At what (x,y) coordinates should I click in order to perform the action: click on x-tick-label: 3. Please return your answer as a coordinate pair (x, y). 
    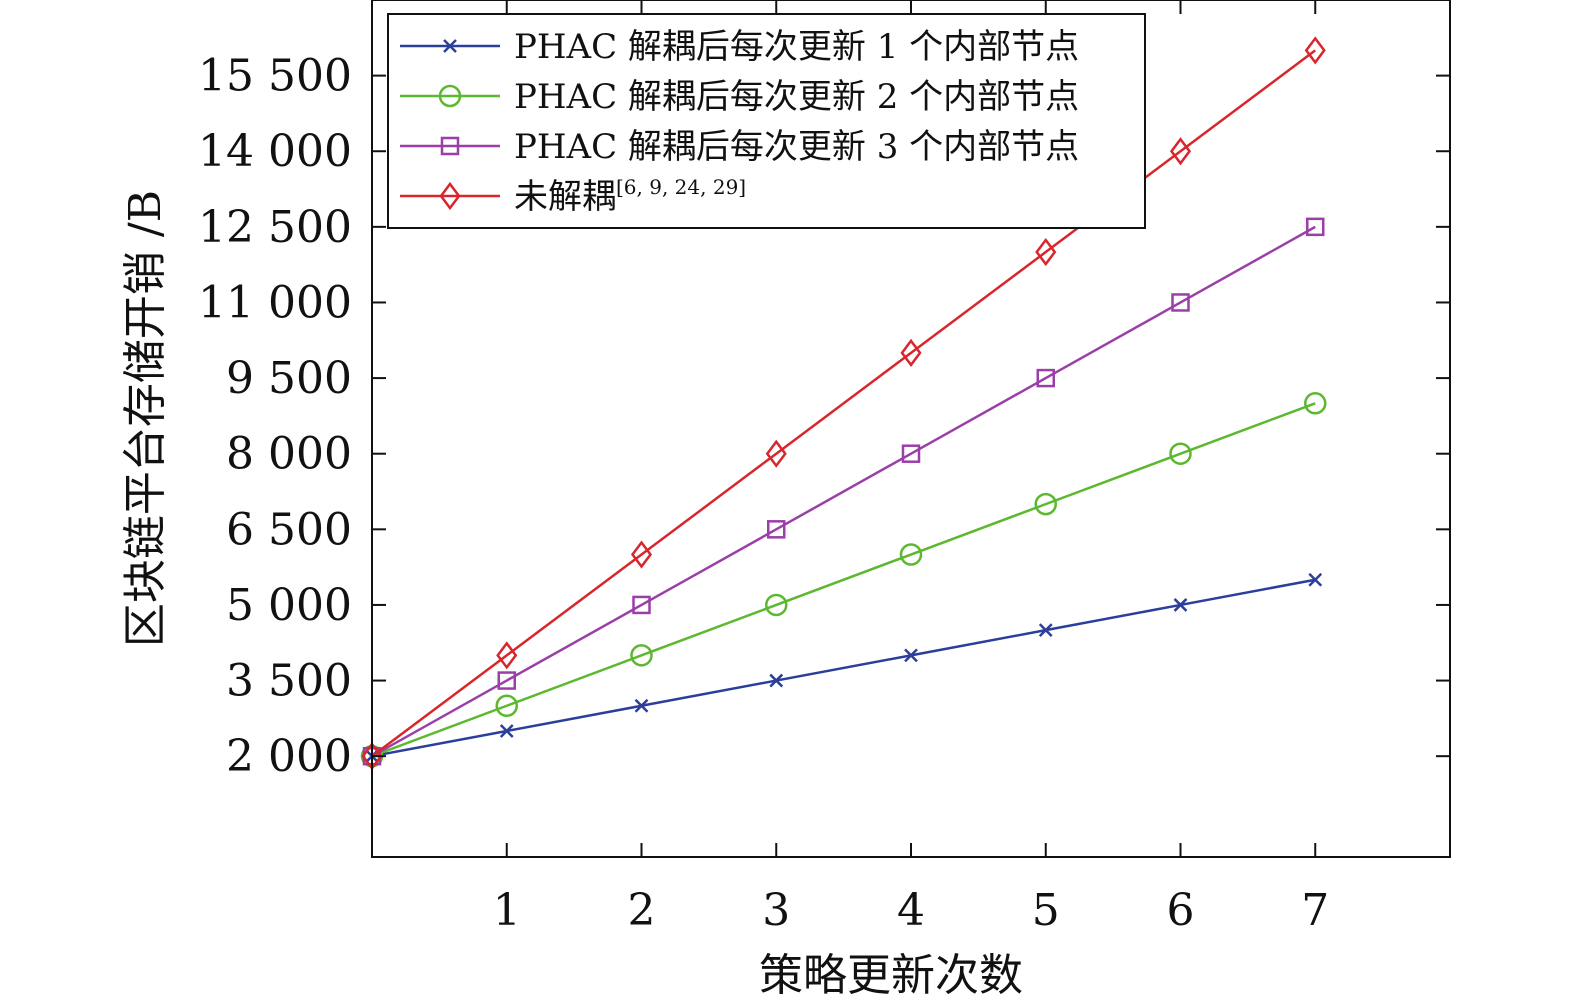
    Looking at the image, I should click on (776, 910).